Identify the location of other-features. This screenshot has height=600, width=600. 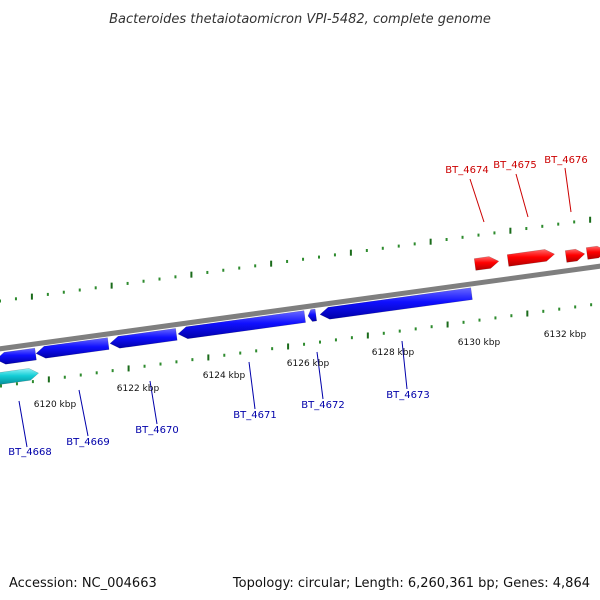
(20, 376).